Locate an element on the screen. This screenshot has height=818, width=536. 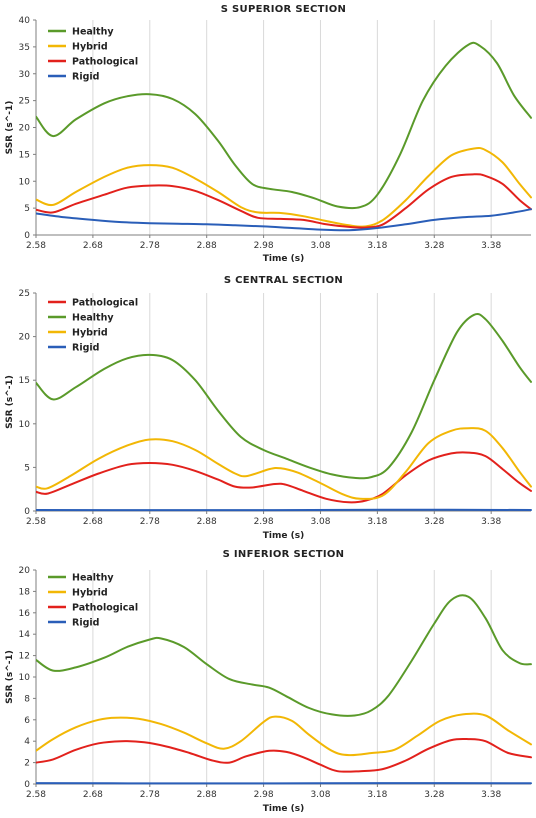
chart-0-legend-label-rigid: Rigid is located at coordinates (85, 77).